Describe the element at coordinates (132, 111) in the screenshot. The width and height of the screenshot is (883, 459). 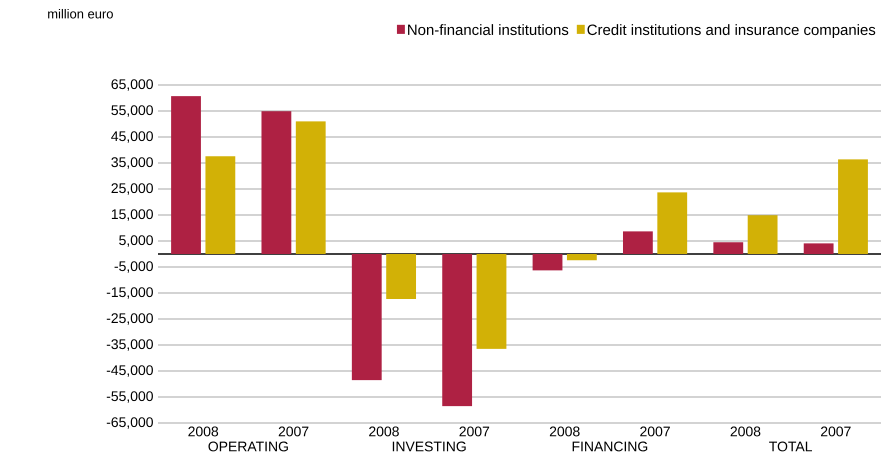
I see `y-tick-label: 55,000` at that location.